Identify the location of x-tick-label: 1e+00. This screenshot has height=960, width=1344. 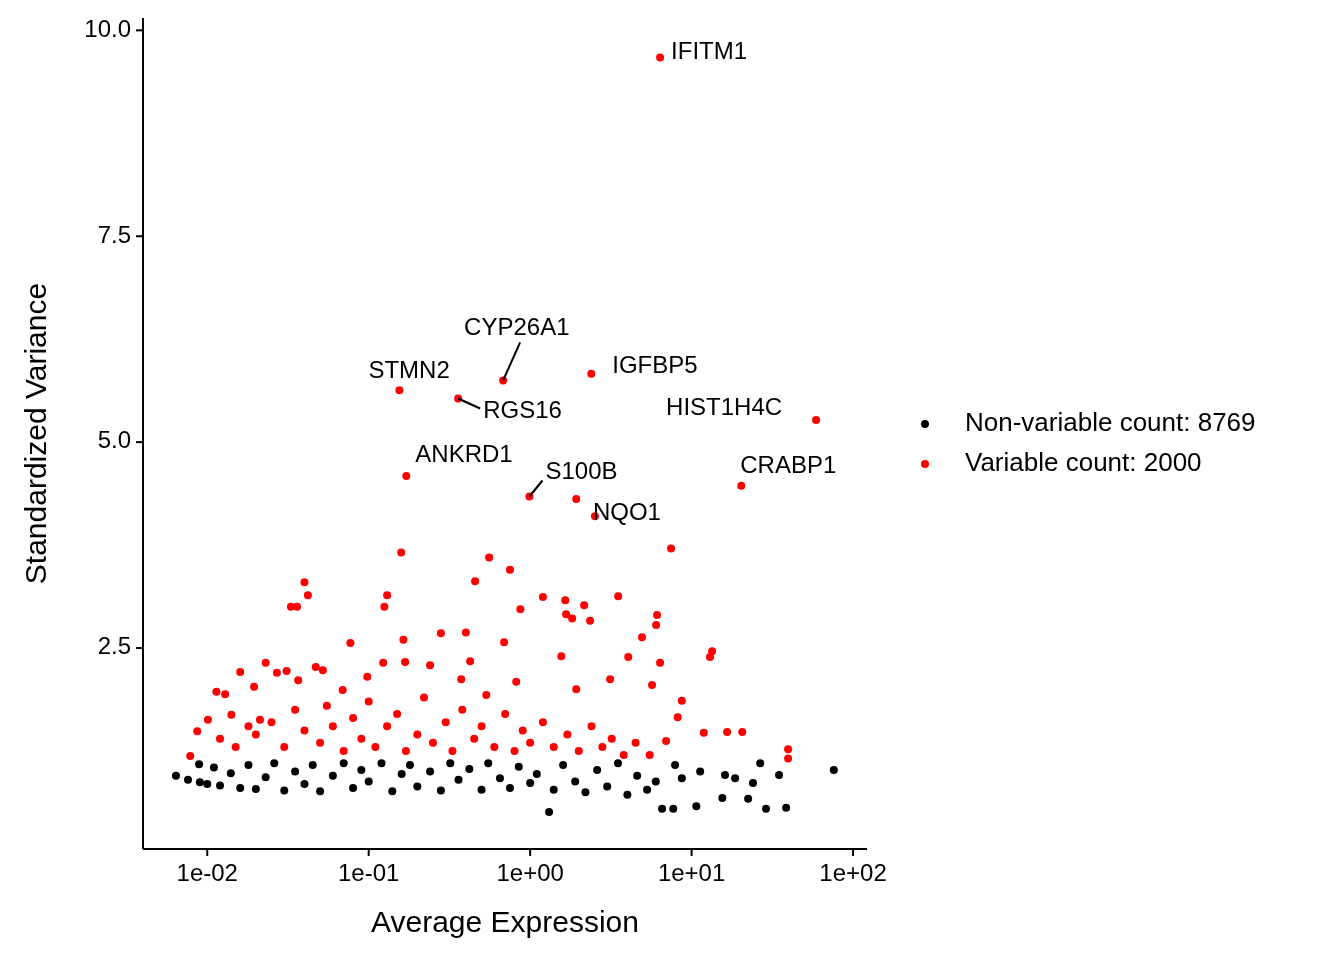
(530, 872).